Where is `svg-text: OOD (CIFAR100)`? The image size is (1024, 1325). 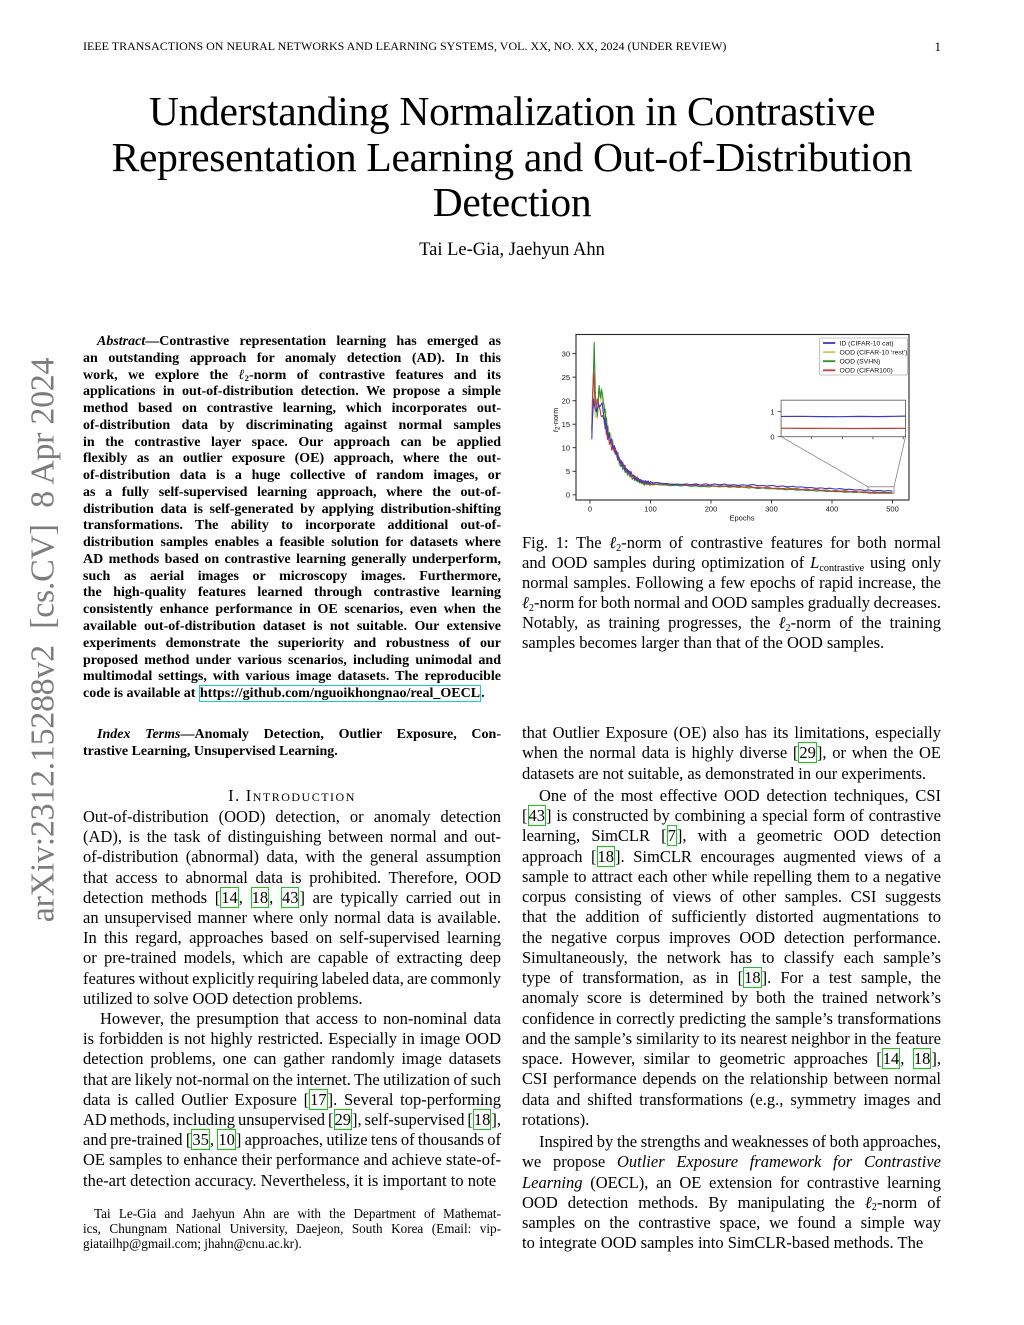 svg-text: OOD (CIFAR100) is located at coordinates (866, 371).